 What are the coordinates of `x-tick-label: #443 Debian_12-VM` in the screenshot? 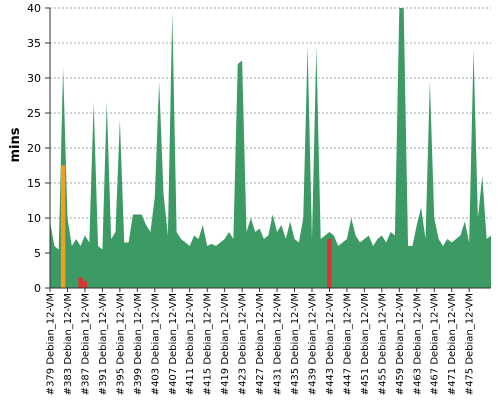 It's located at (330, 344).